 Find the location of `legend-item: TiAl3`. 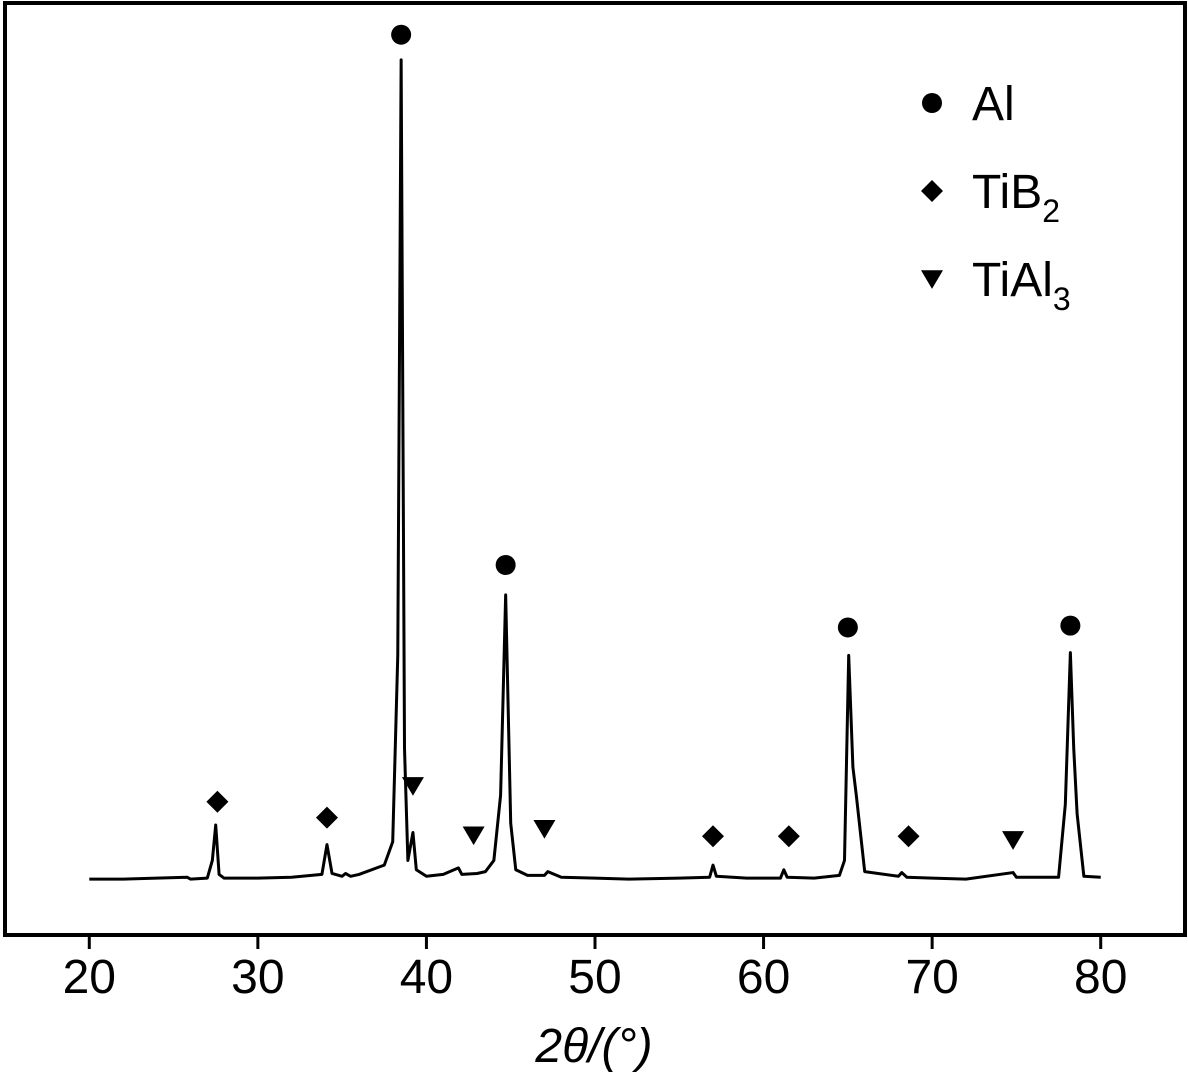

legend-item: TiAl3 is located at coordinates (996, 285).